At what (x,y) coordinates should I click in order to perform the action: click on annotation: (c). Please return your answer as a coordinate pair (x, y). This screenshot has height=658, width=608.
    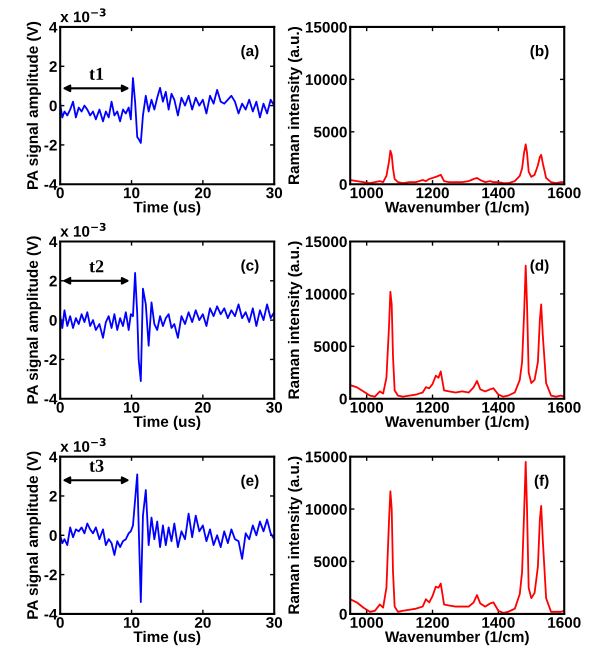
    Looking at the image, I should click on (249, 267).